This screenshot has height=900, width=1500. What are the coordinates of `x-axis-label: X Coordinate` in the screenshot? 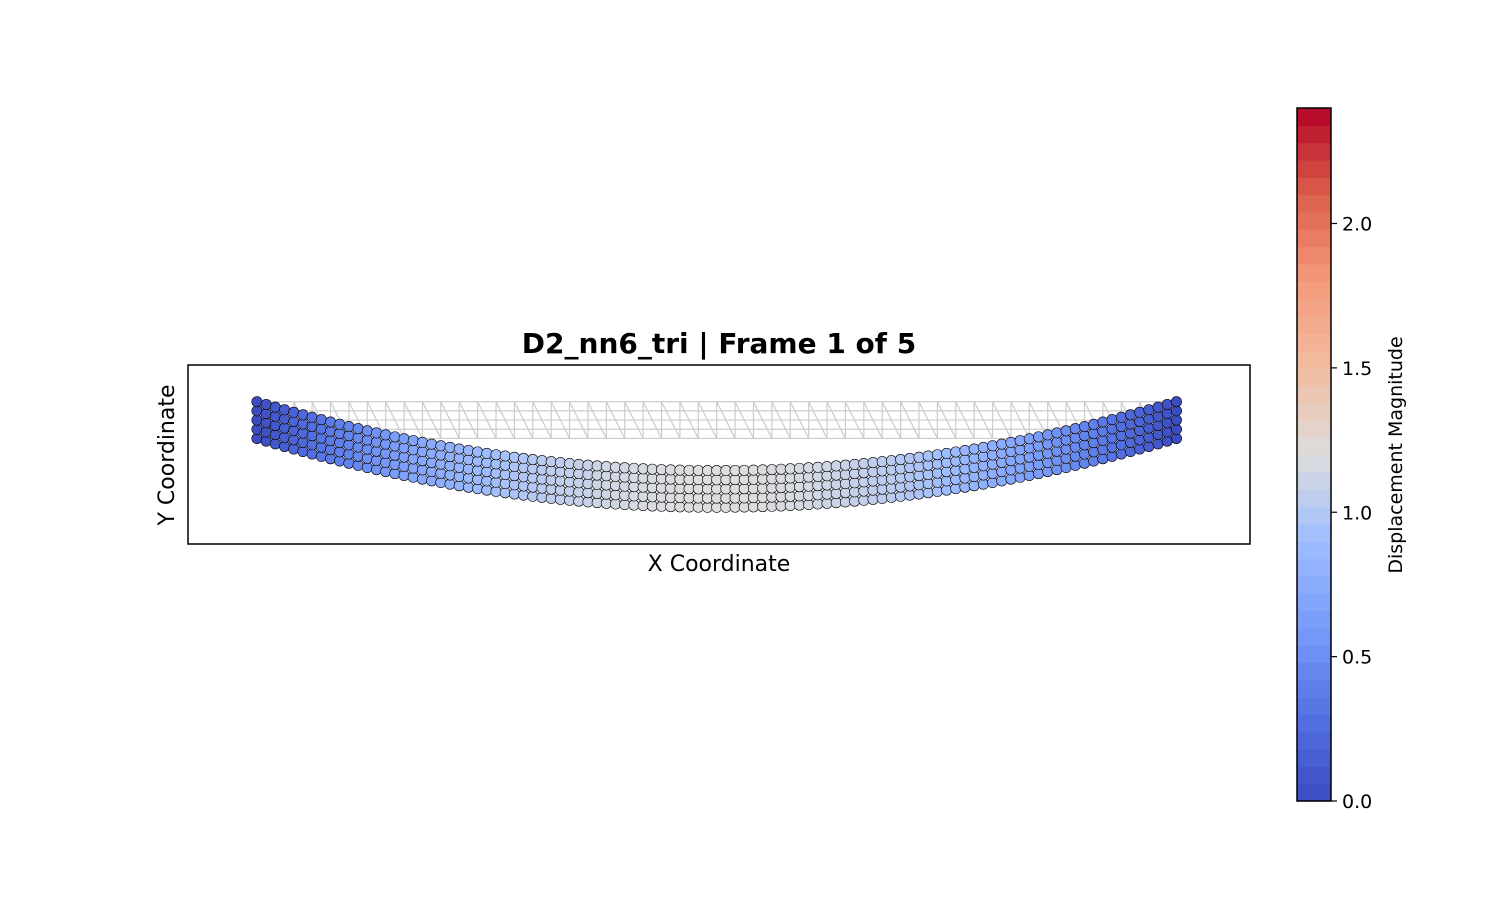 It's located at (719, 564).